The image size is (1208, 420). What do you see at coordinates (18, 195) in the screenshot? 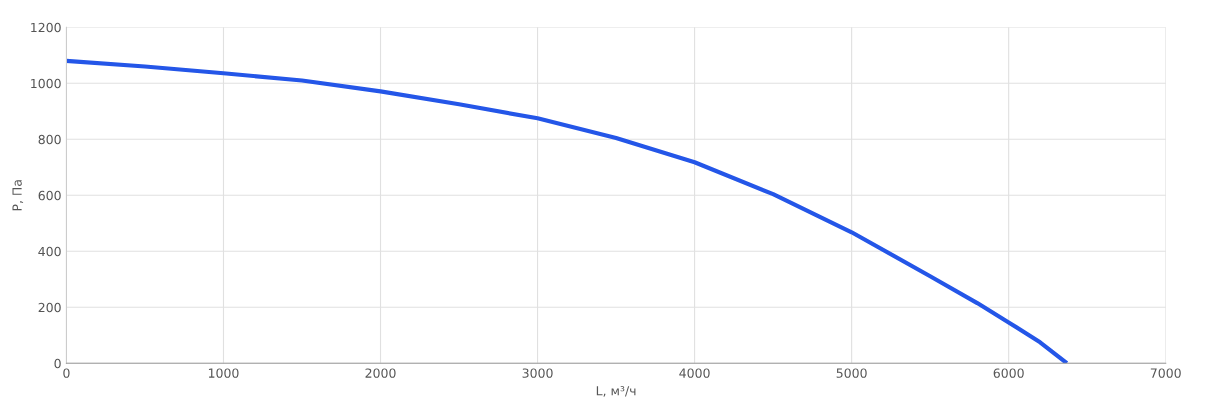
I see `y-axis-title: P, Па` at bounding box center [18, 195].